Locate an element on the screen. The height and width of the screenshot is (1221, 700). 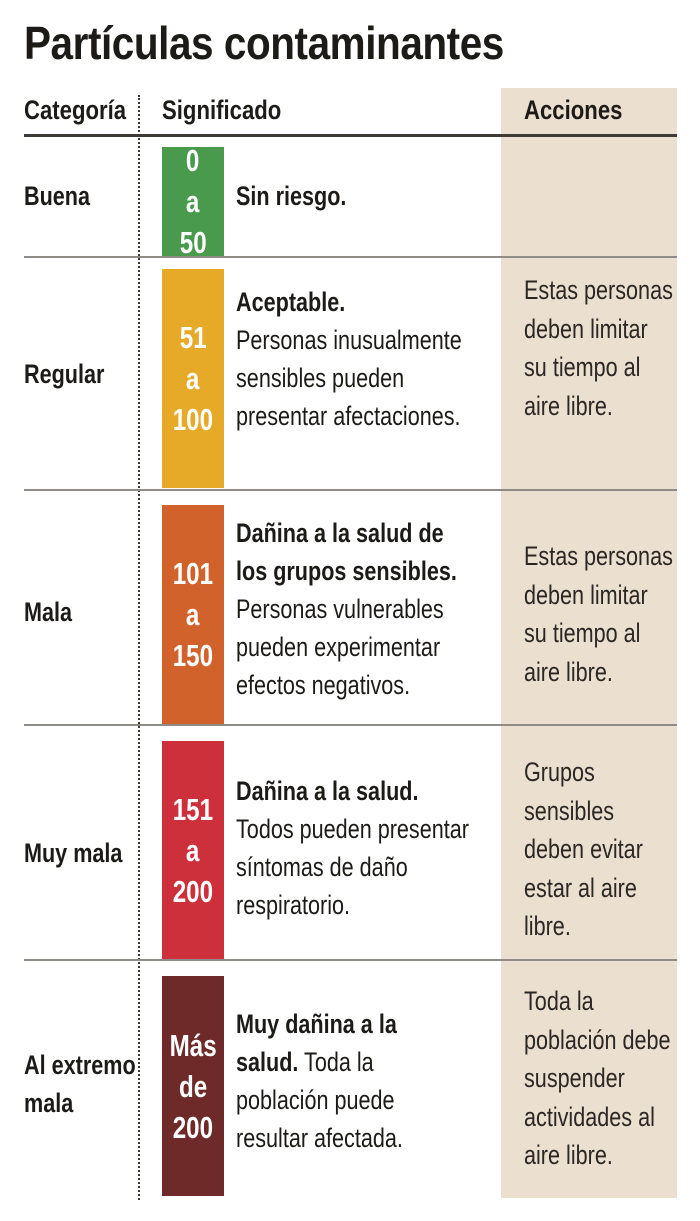
meaning-line: síntomas de daño is located at coordinates (322, 867).